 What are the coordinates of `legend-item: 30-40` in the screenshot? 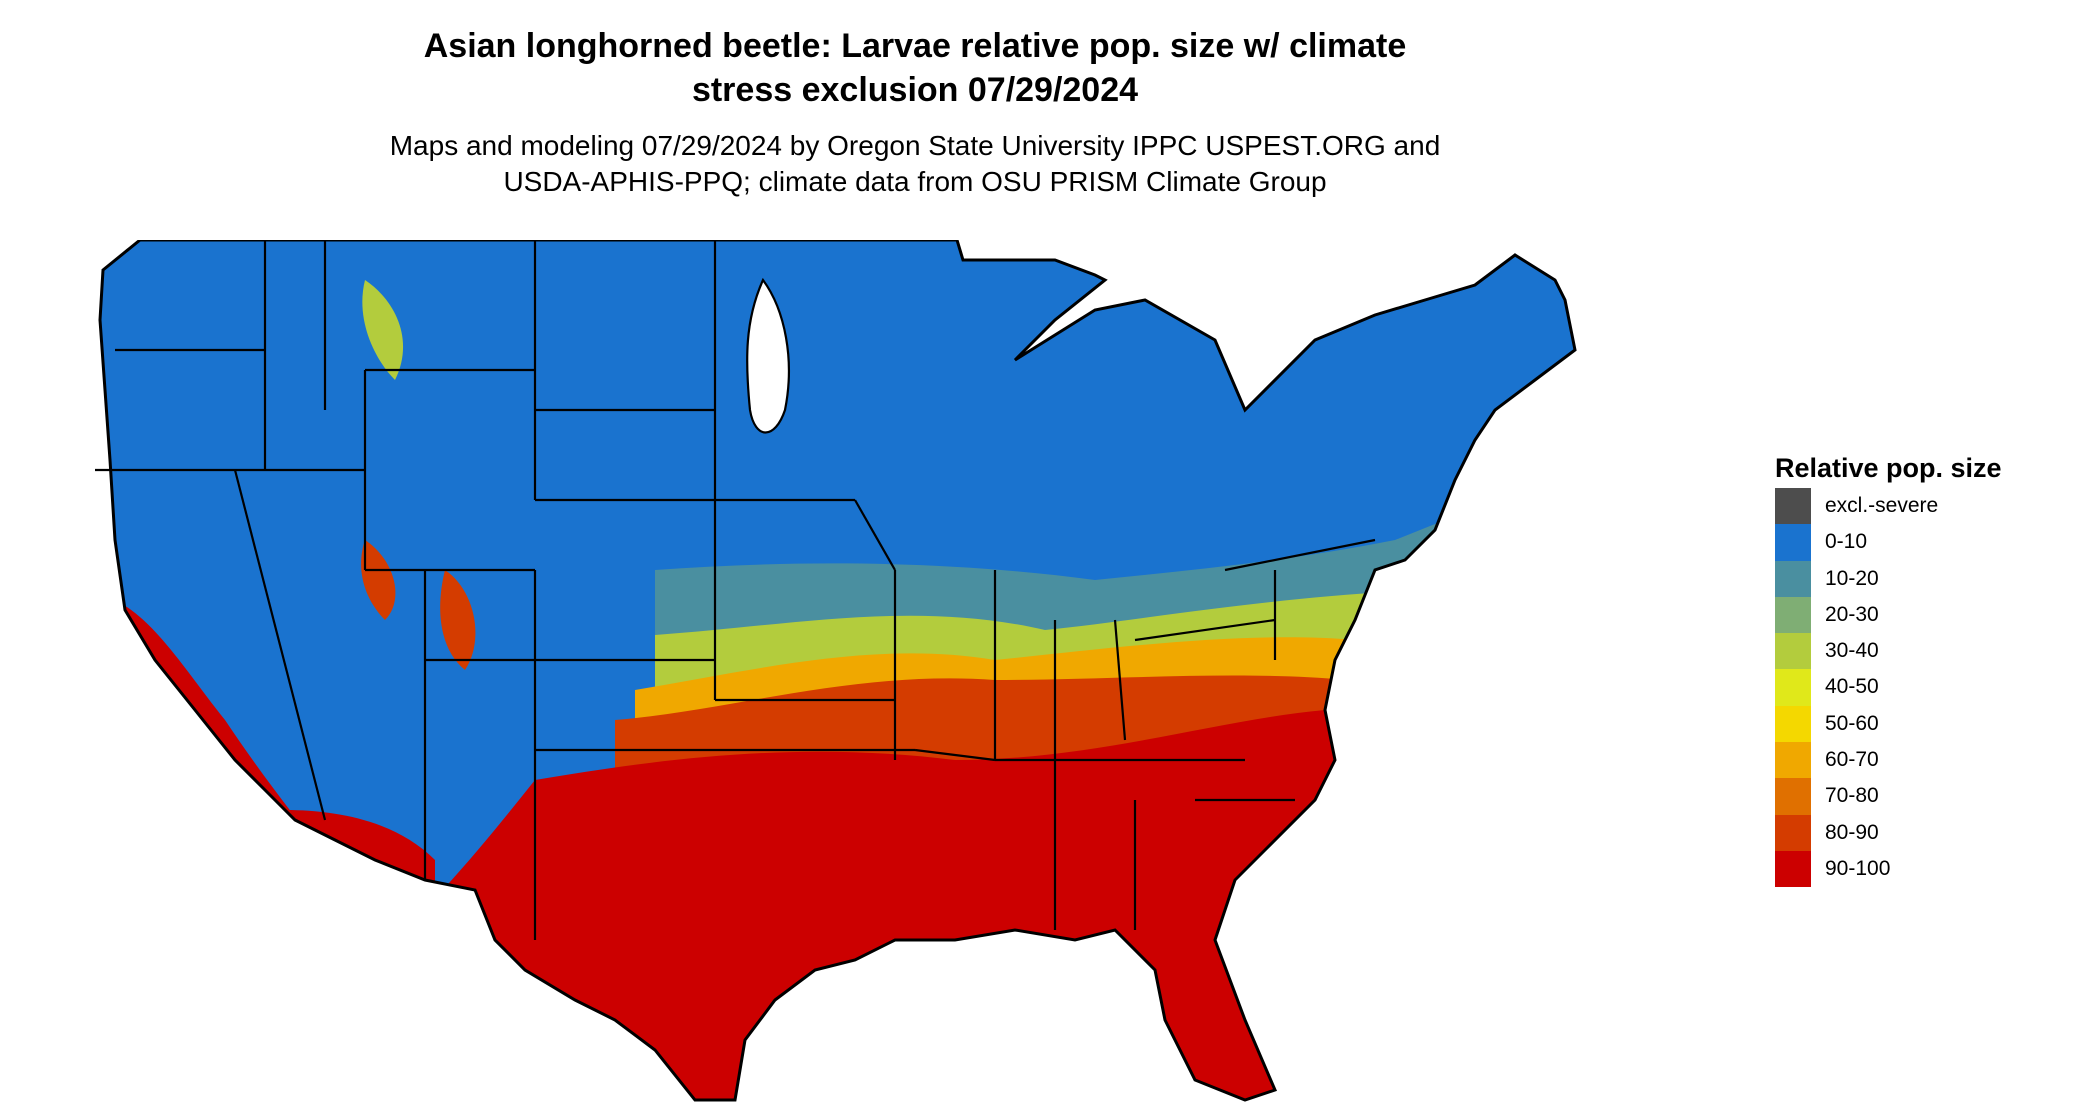 It's located at (1925, 651).